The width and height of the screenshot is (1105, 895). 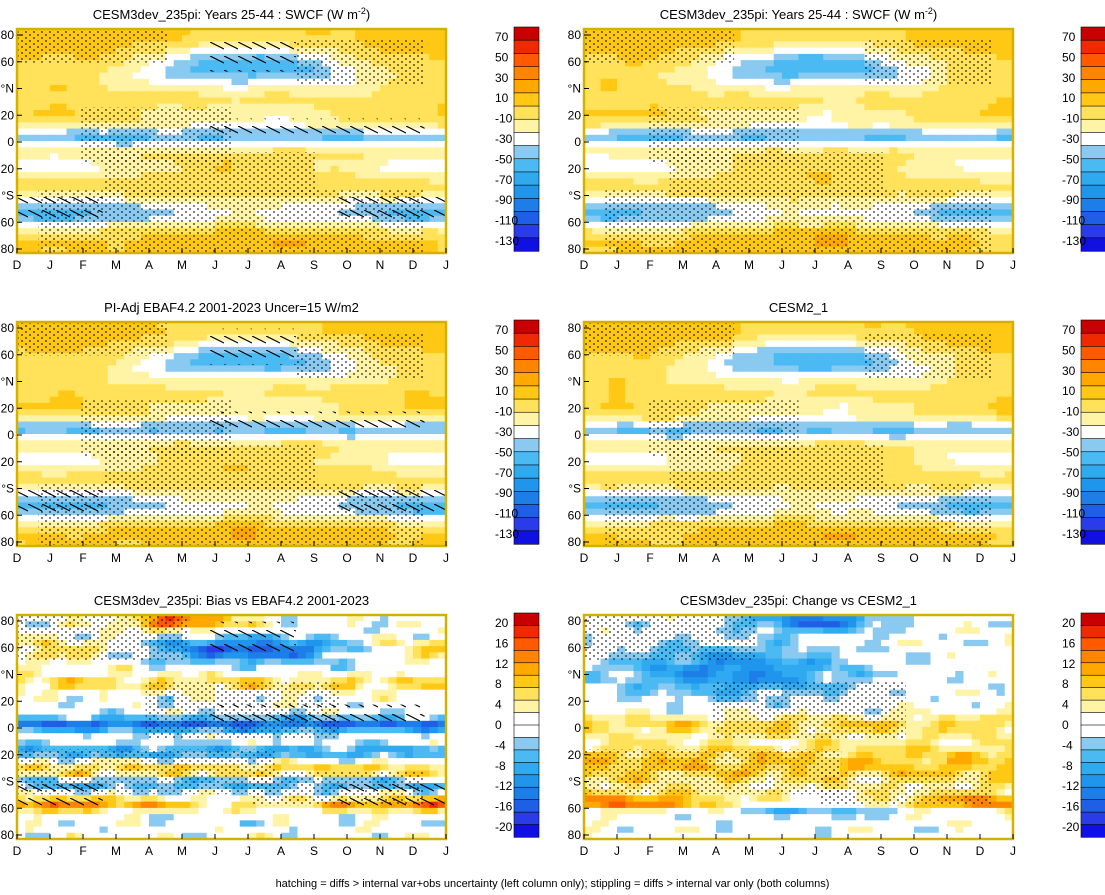 What do you see at coordinates (380, 265) in the screenshot?
I see `x-tick-label: N` at bounding box center [380, 265].